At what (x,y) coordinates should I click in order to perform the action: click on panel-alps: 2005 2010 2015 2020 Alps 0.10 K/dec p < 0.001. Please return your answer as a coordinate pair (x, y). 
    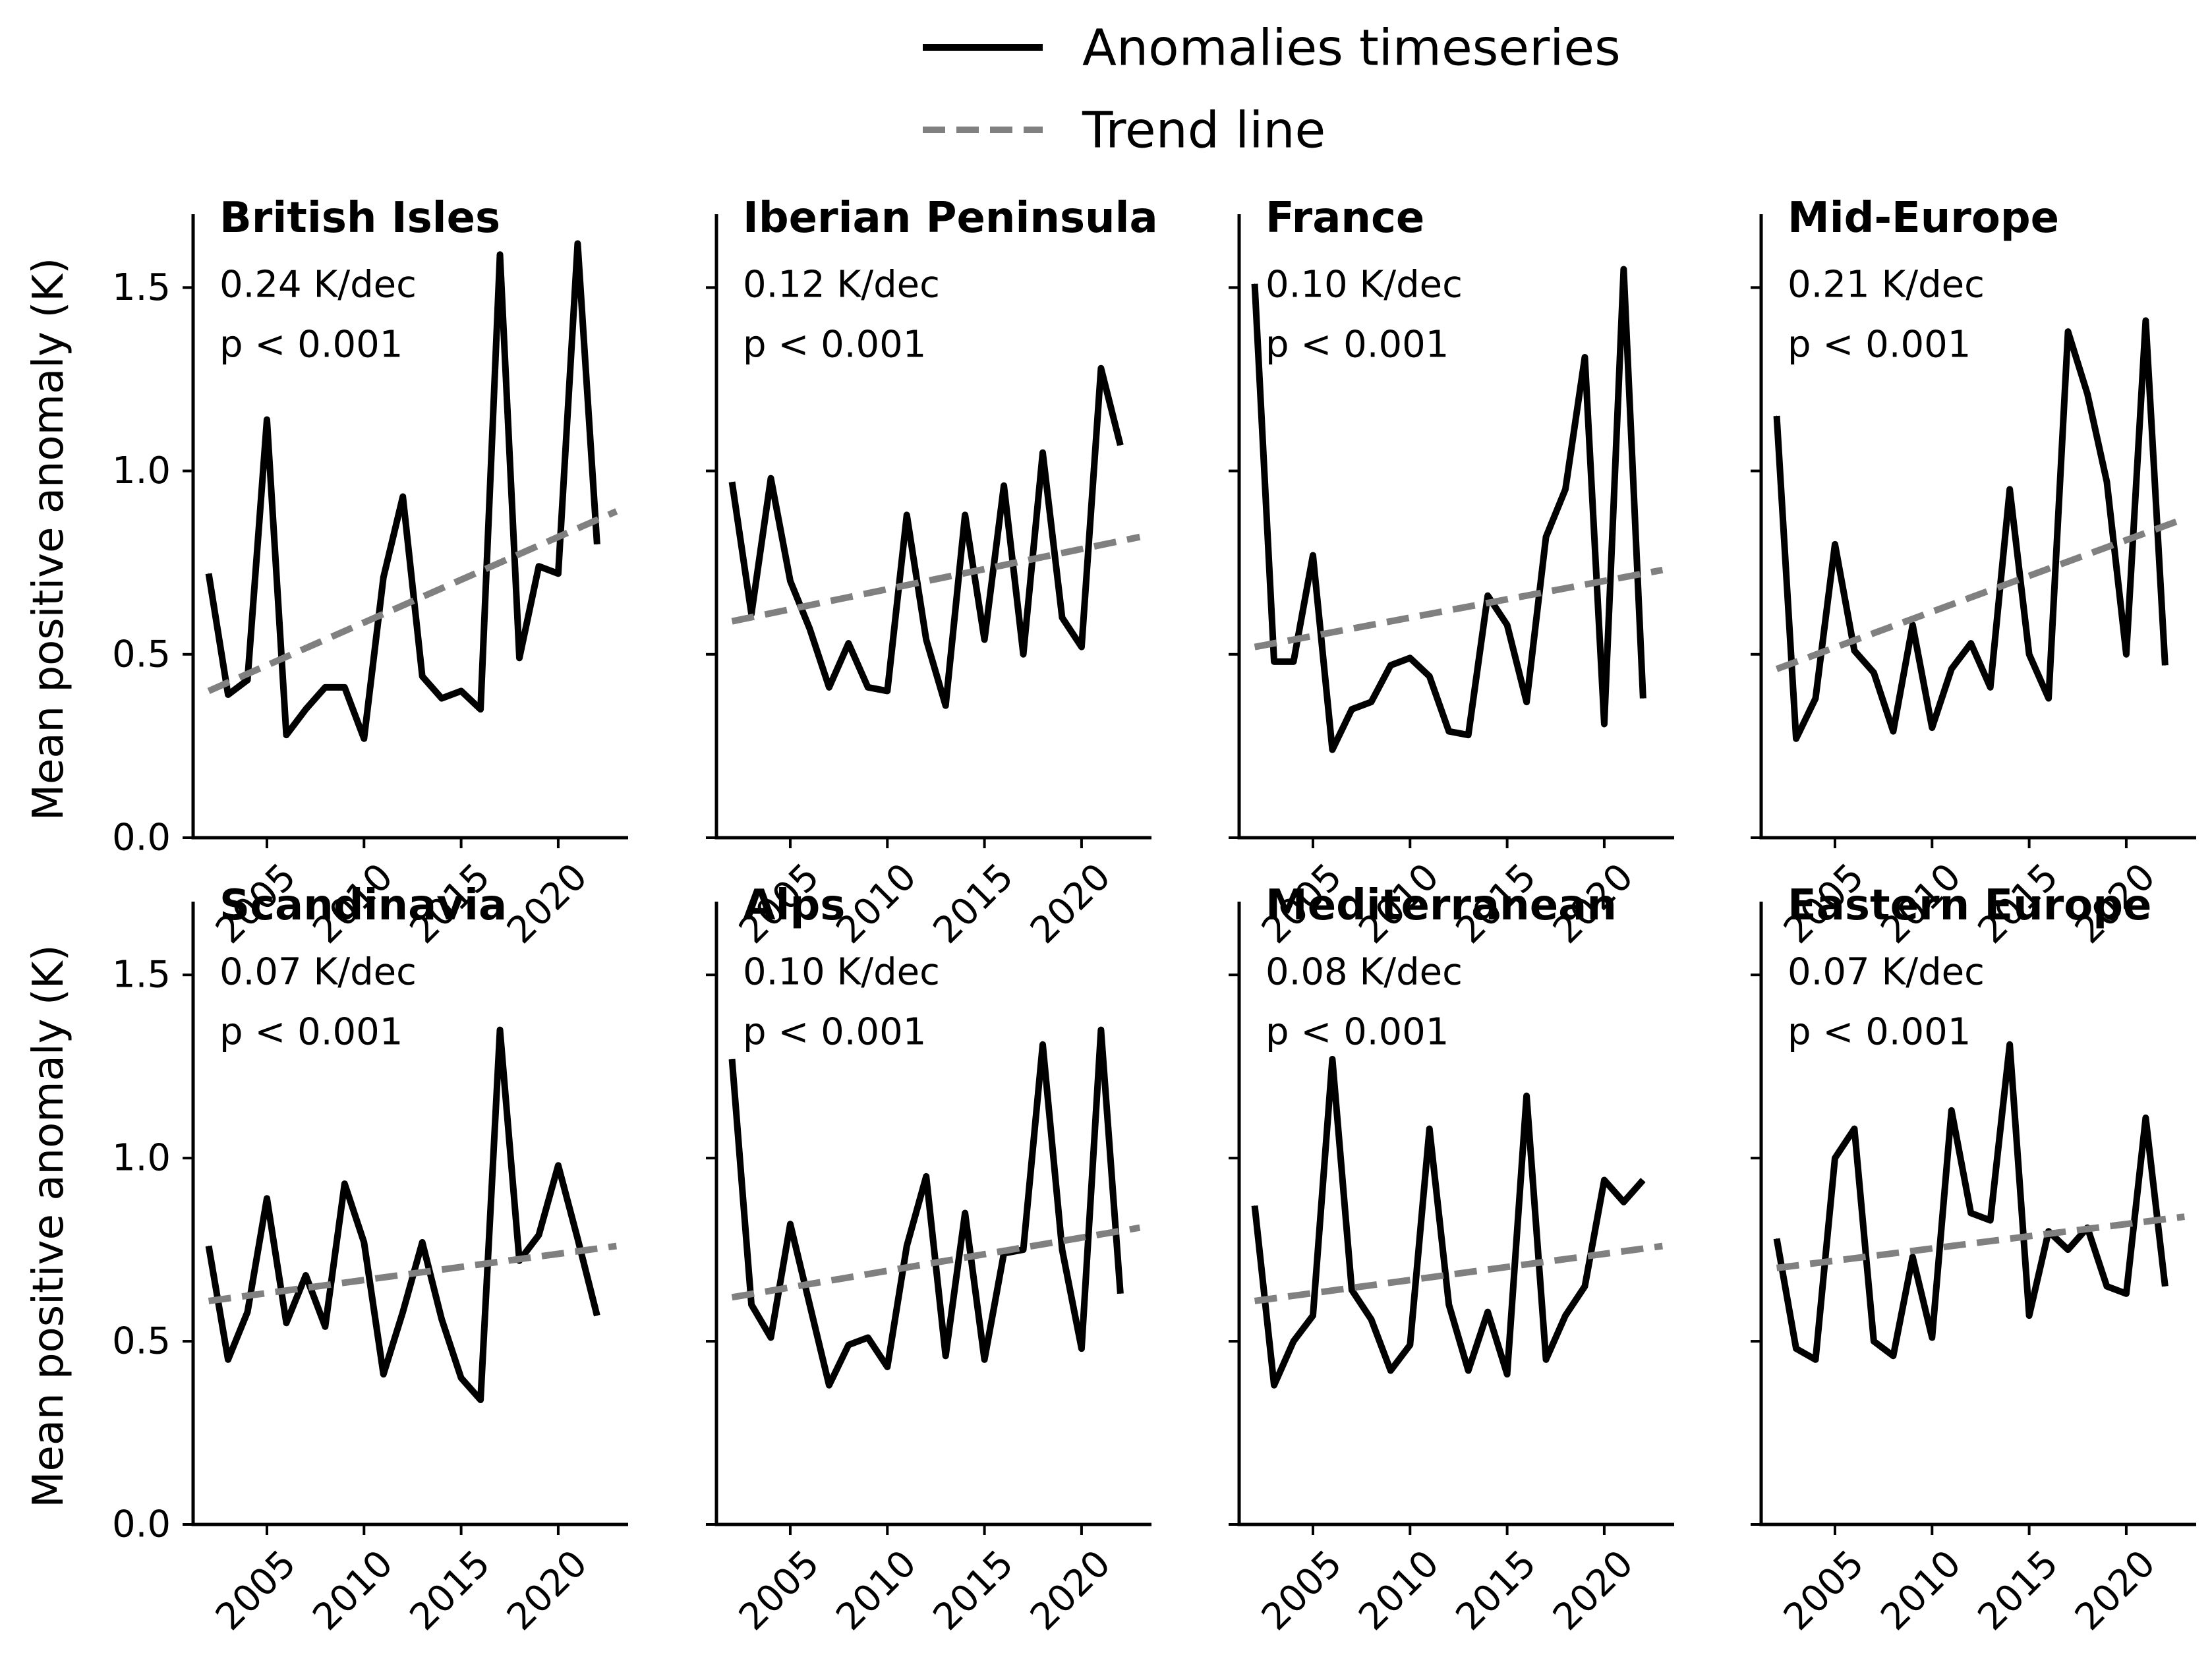
    Looking at the image, I should click on (929, 1260).